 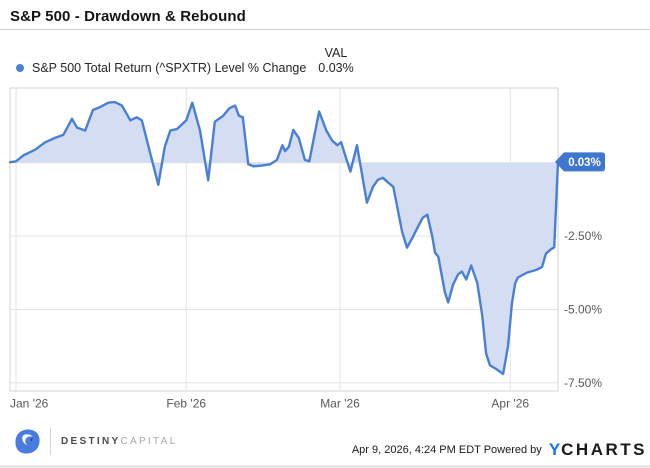 I want to click on val-column-header: VAL, so click(x=336, y=53).